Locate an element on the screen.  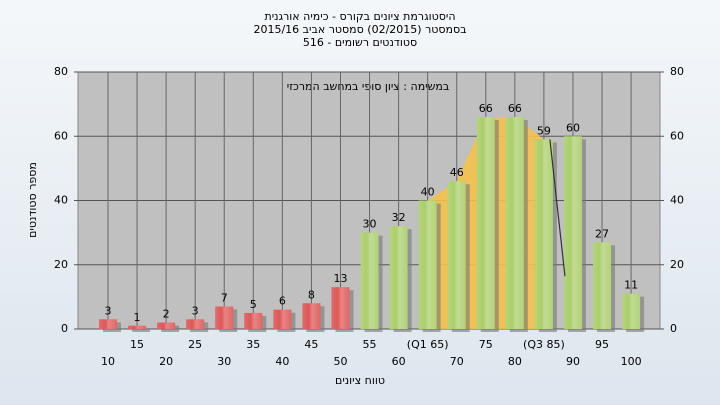
value-label: 5 is located at coordinates (253, 304).